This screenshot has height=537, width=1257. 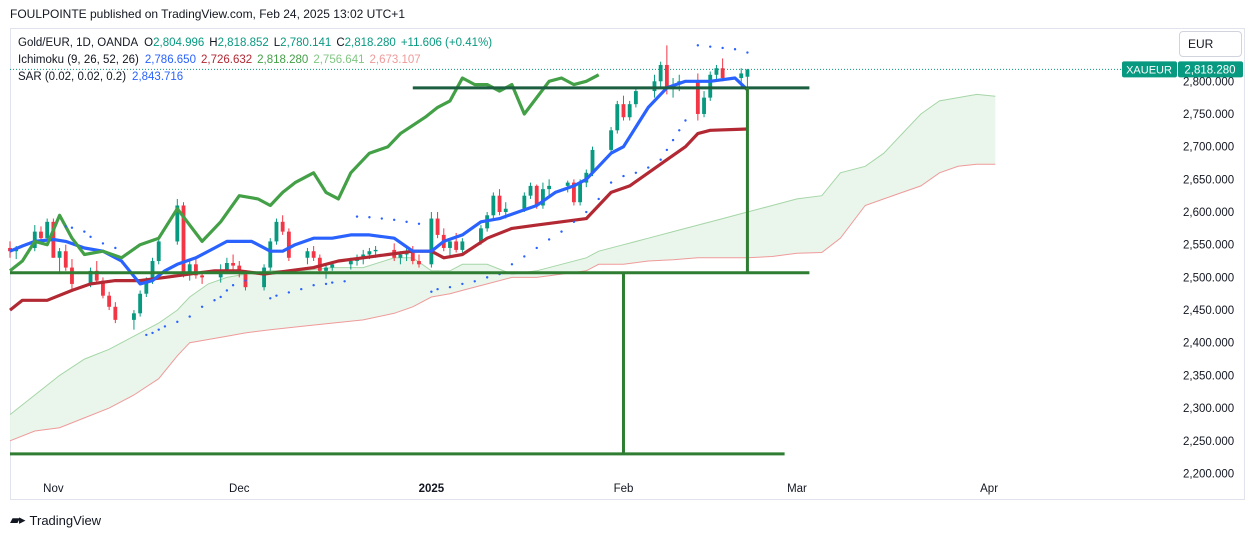 What do you see at coordinates (257, 77) in the screenshot?
I see `legend-sar-row: SAR (0.02, 0.02, 0.2) 2,843.716` at bounding box center [257, 77].